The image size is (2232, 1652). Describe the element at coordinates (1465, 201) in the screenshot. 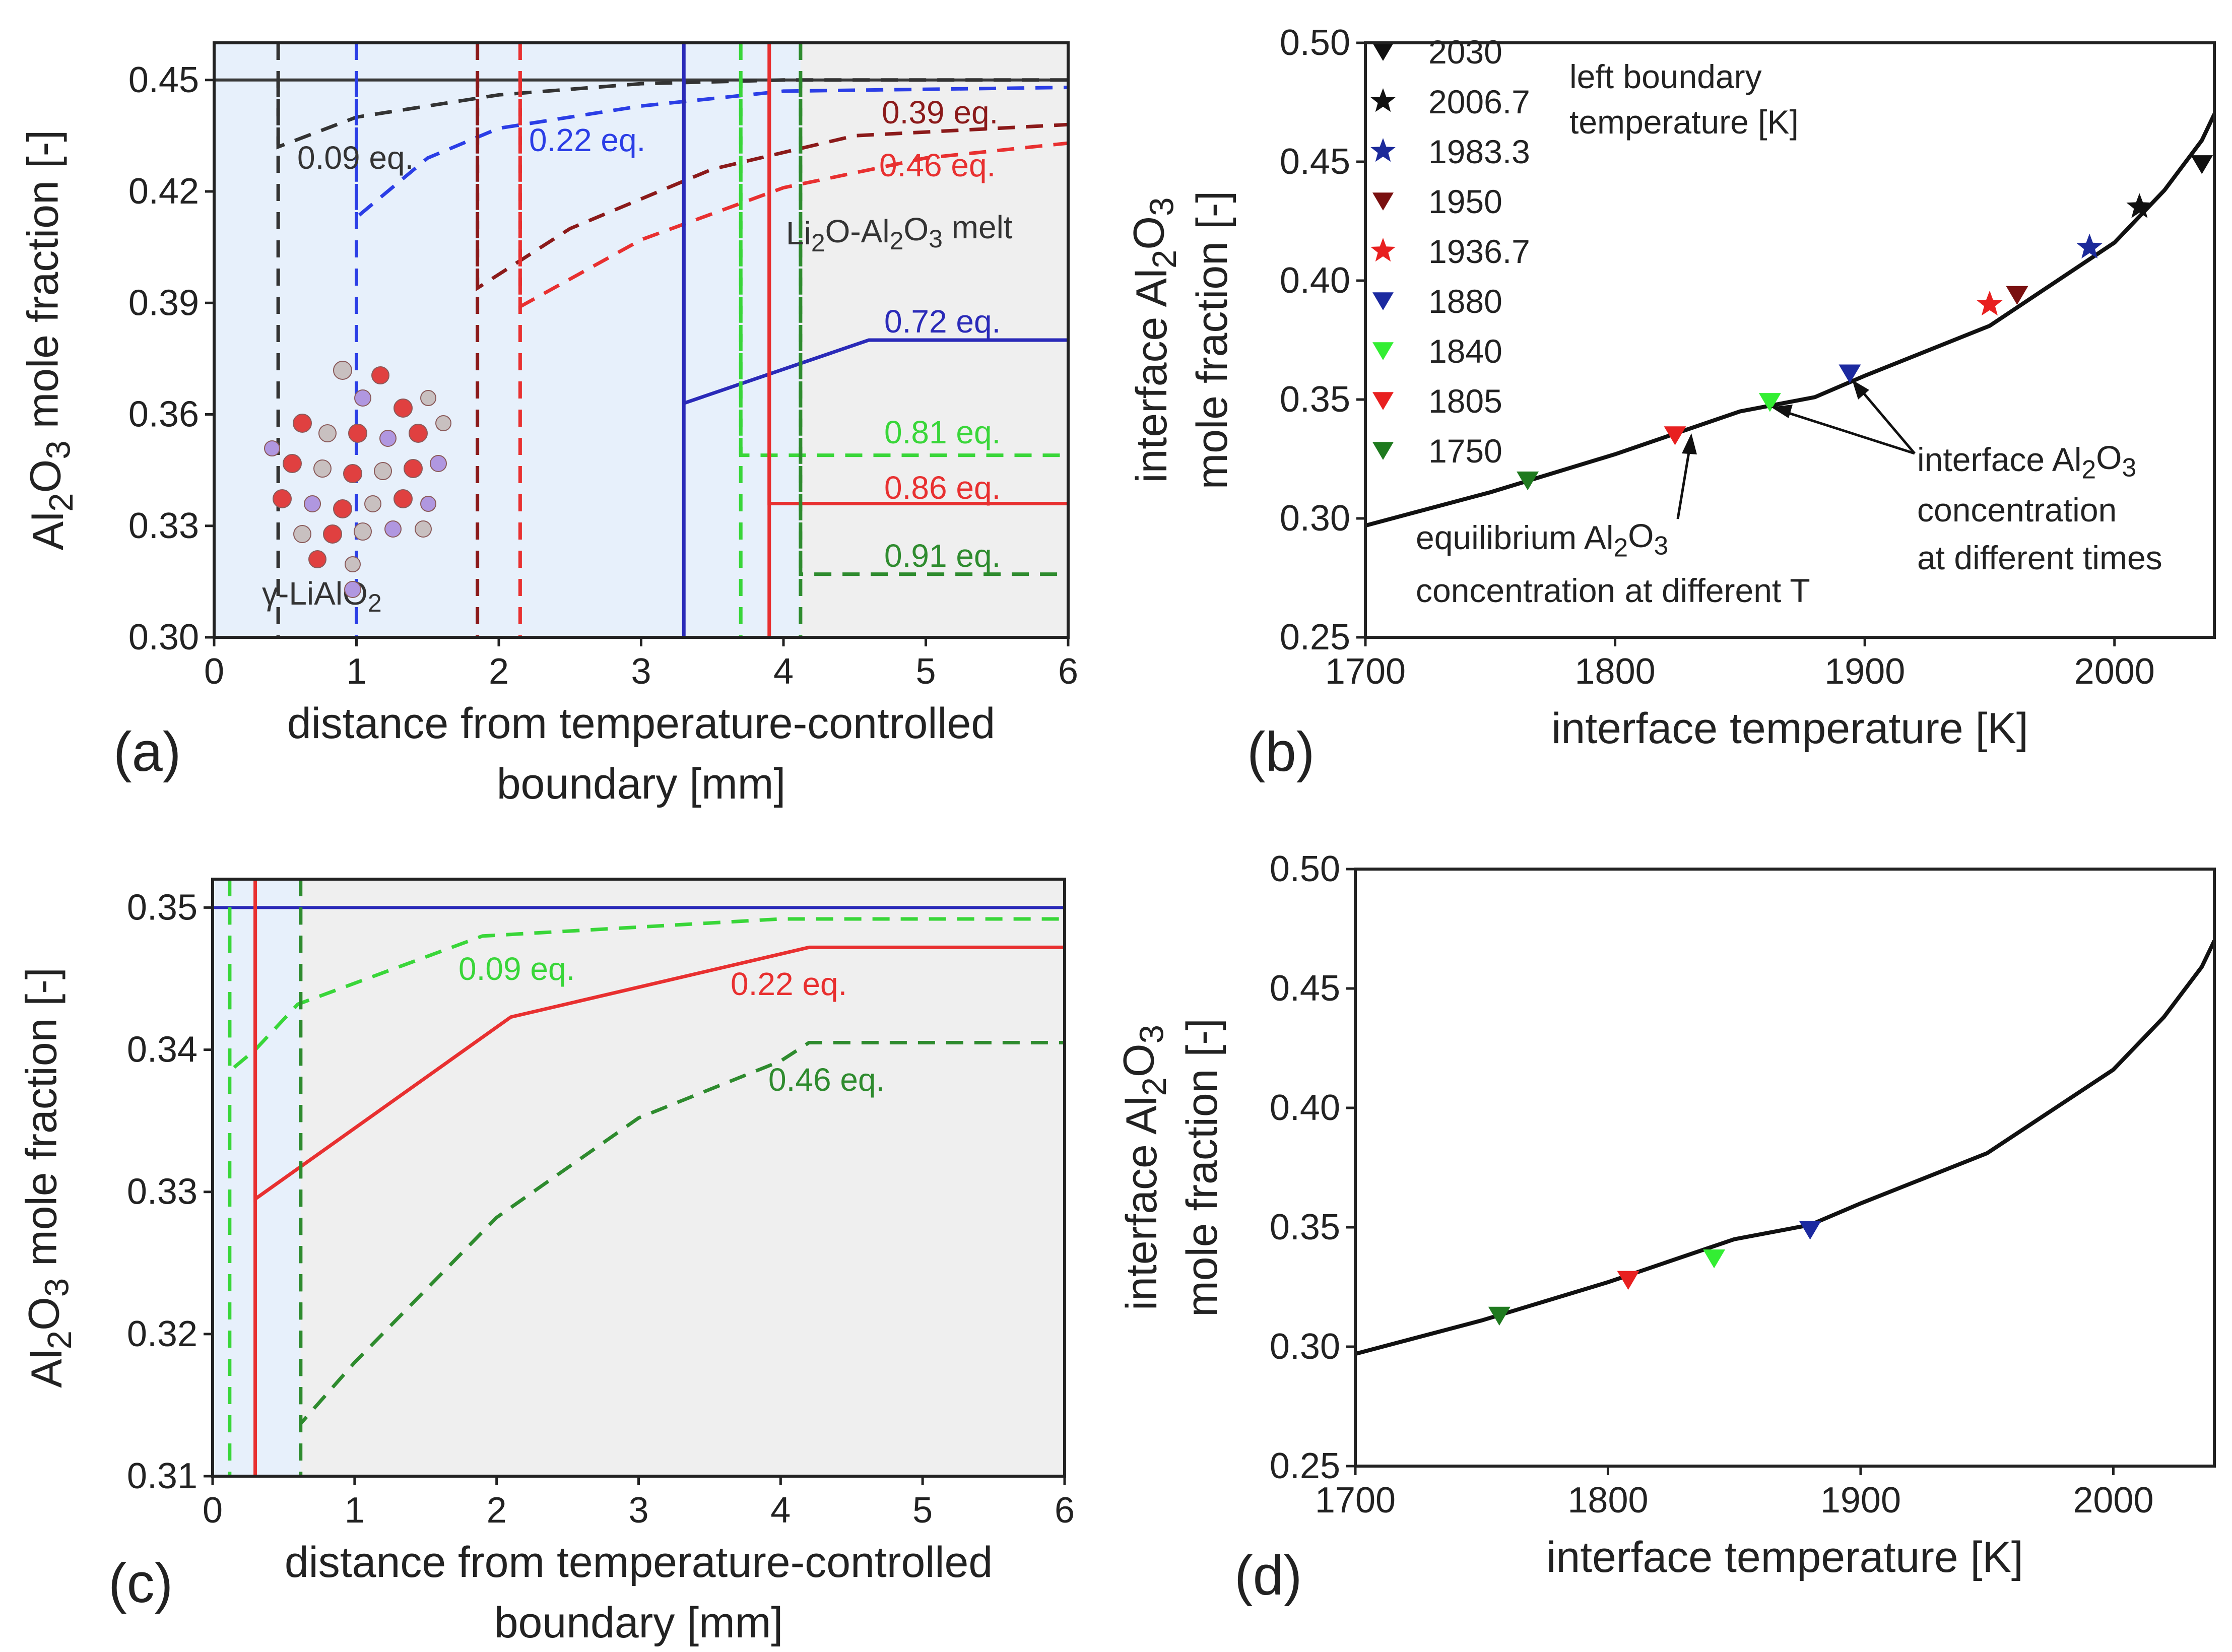

I see `legend-label: 1950` at that location.